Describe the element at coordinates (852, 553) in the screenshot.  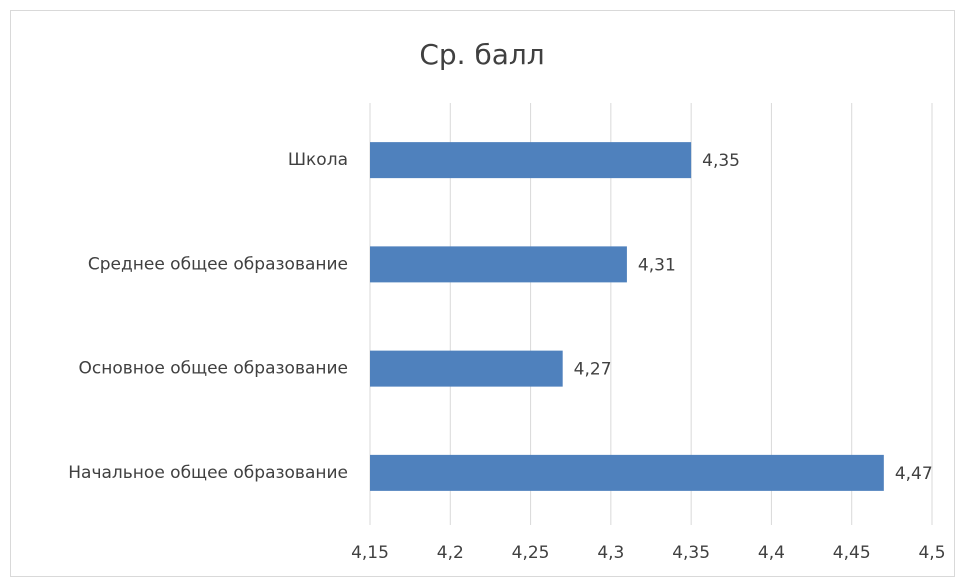
I see `x-tick-label: 4,45` at that location.